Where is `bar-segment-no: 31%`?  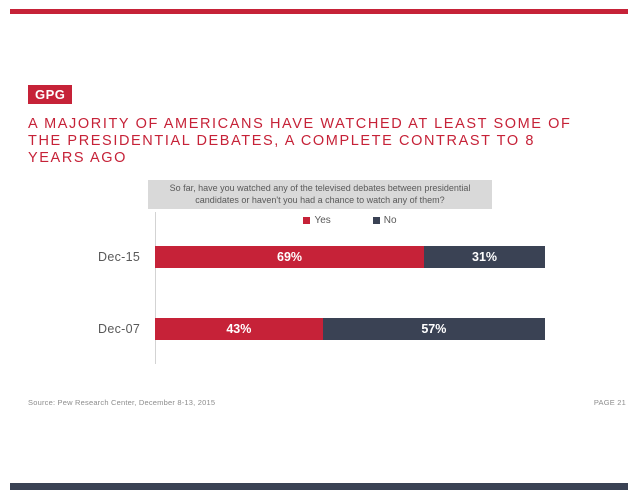 bar-segment-no: 31% is located at coordinates (484, 257).